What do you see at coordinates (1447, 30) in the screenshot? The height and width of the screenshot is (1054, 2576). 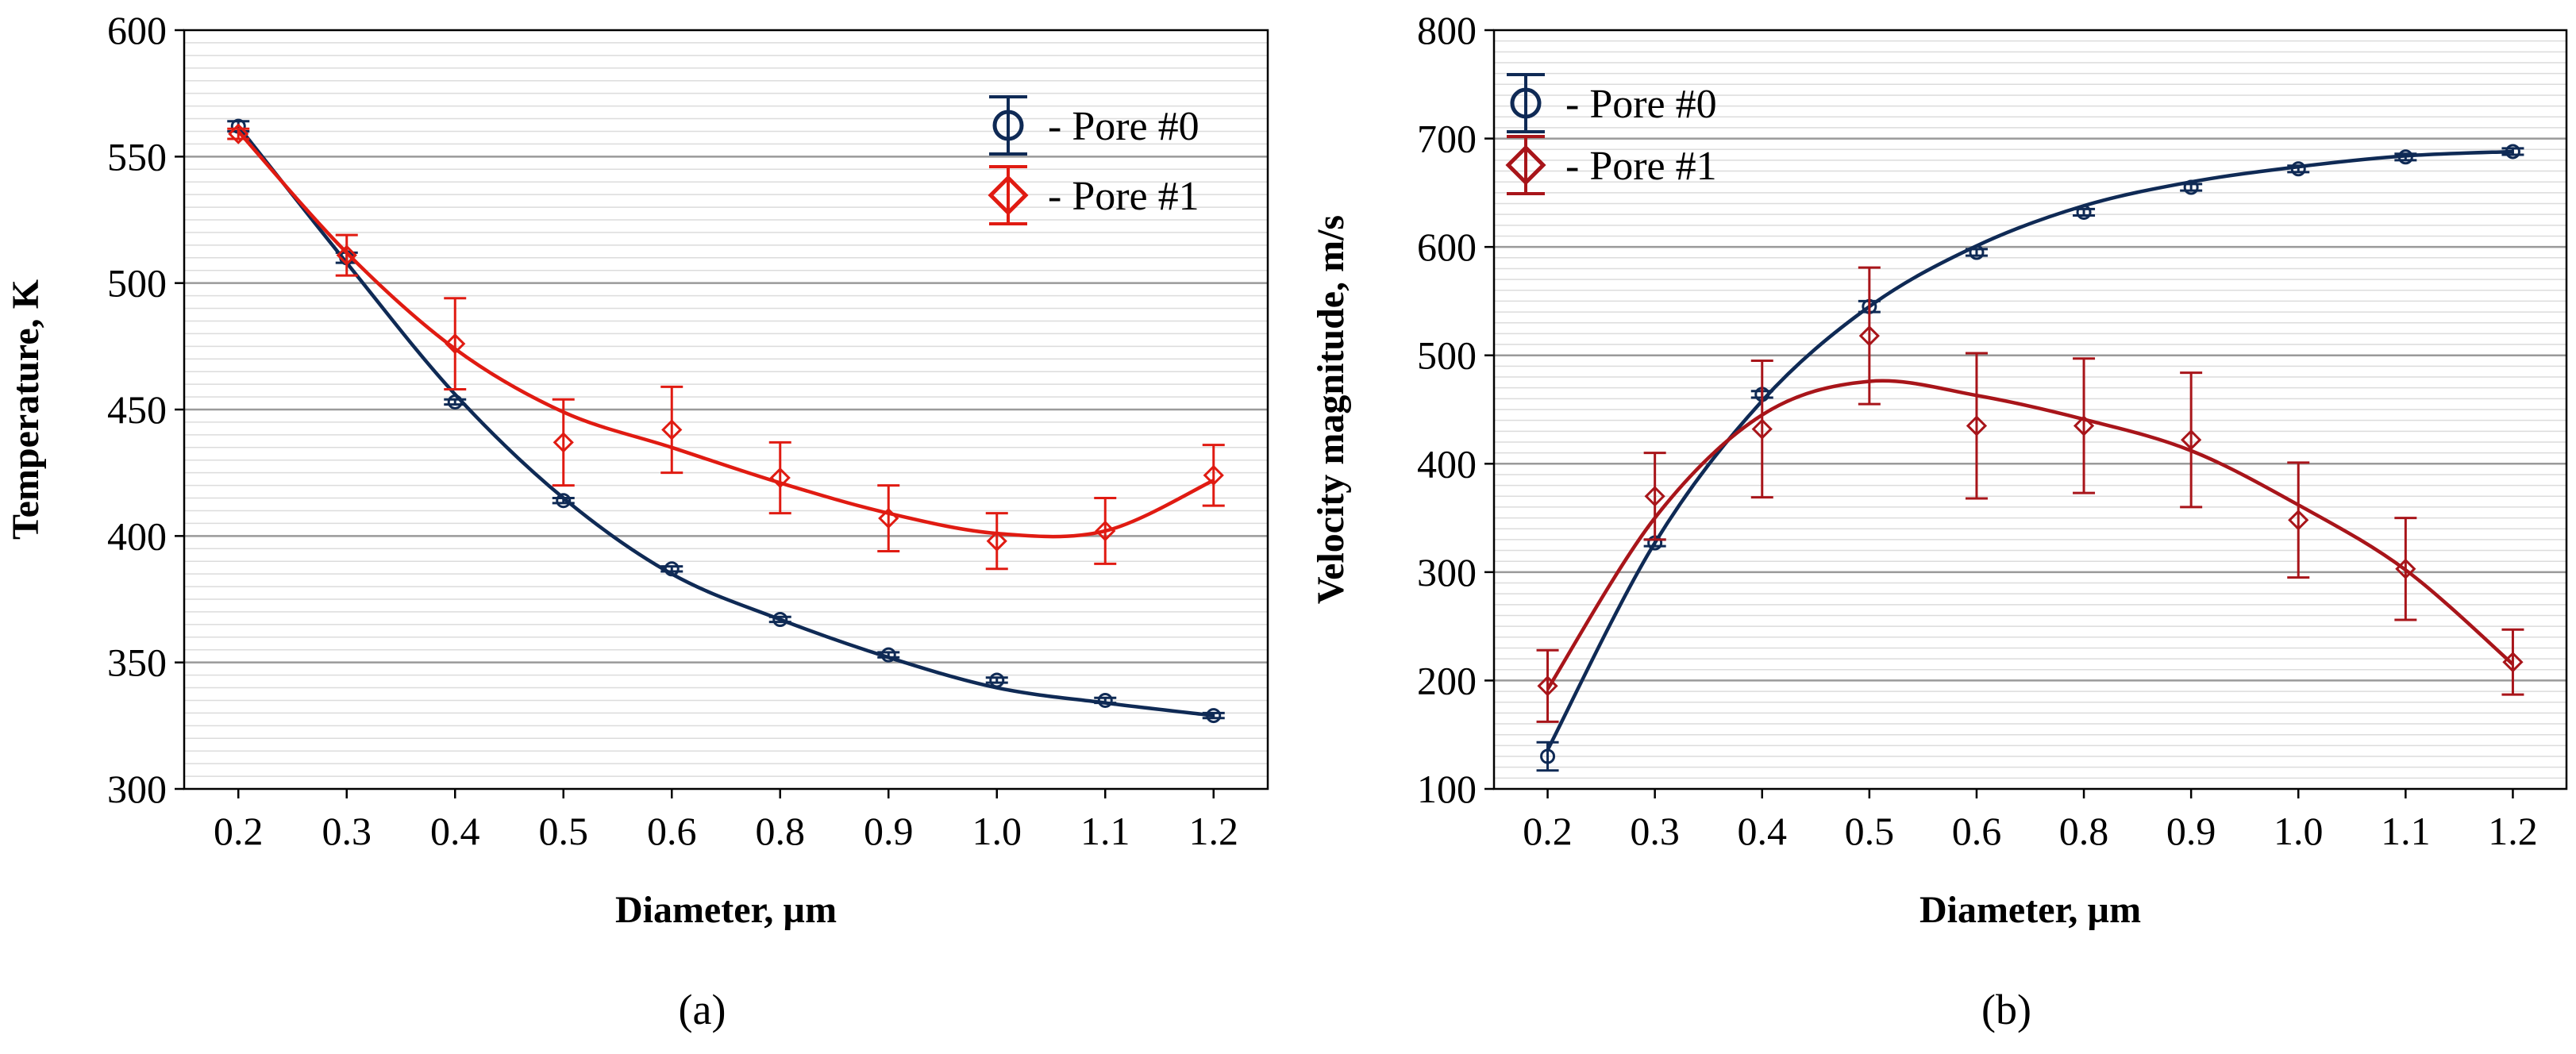 I see `y-tick-label: 800` at bounding box center [1447, 30].